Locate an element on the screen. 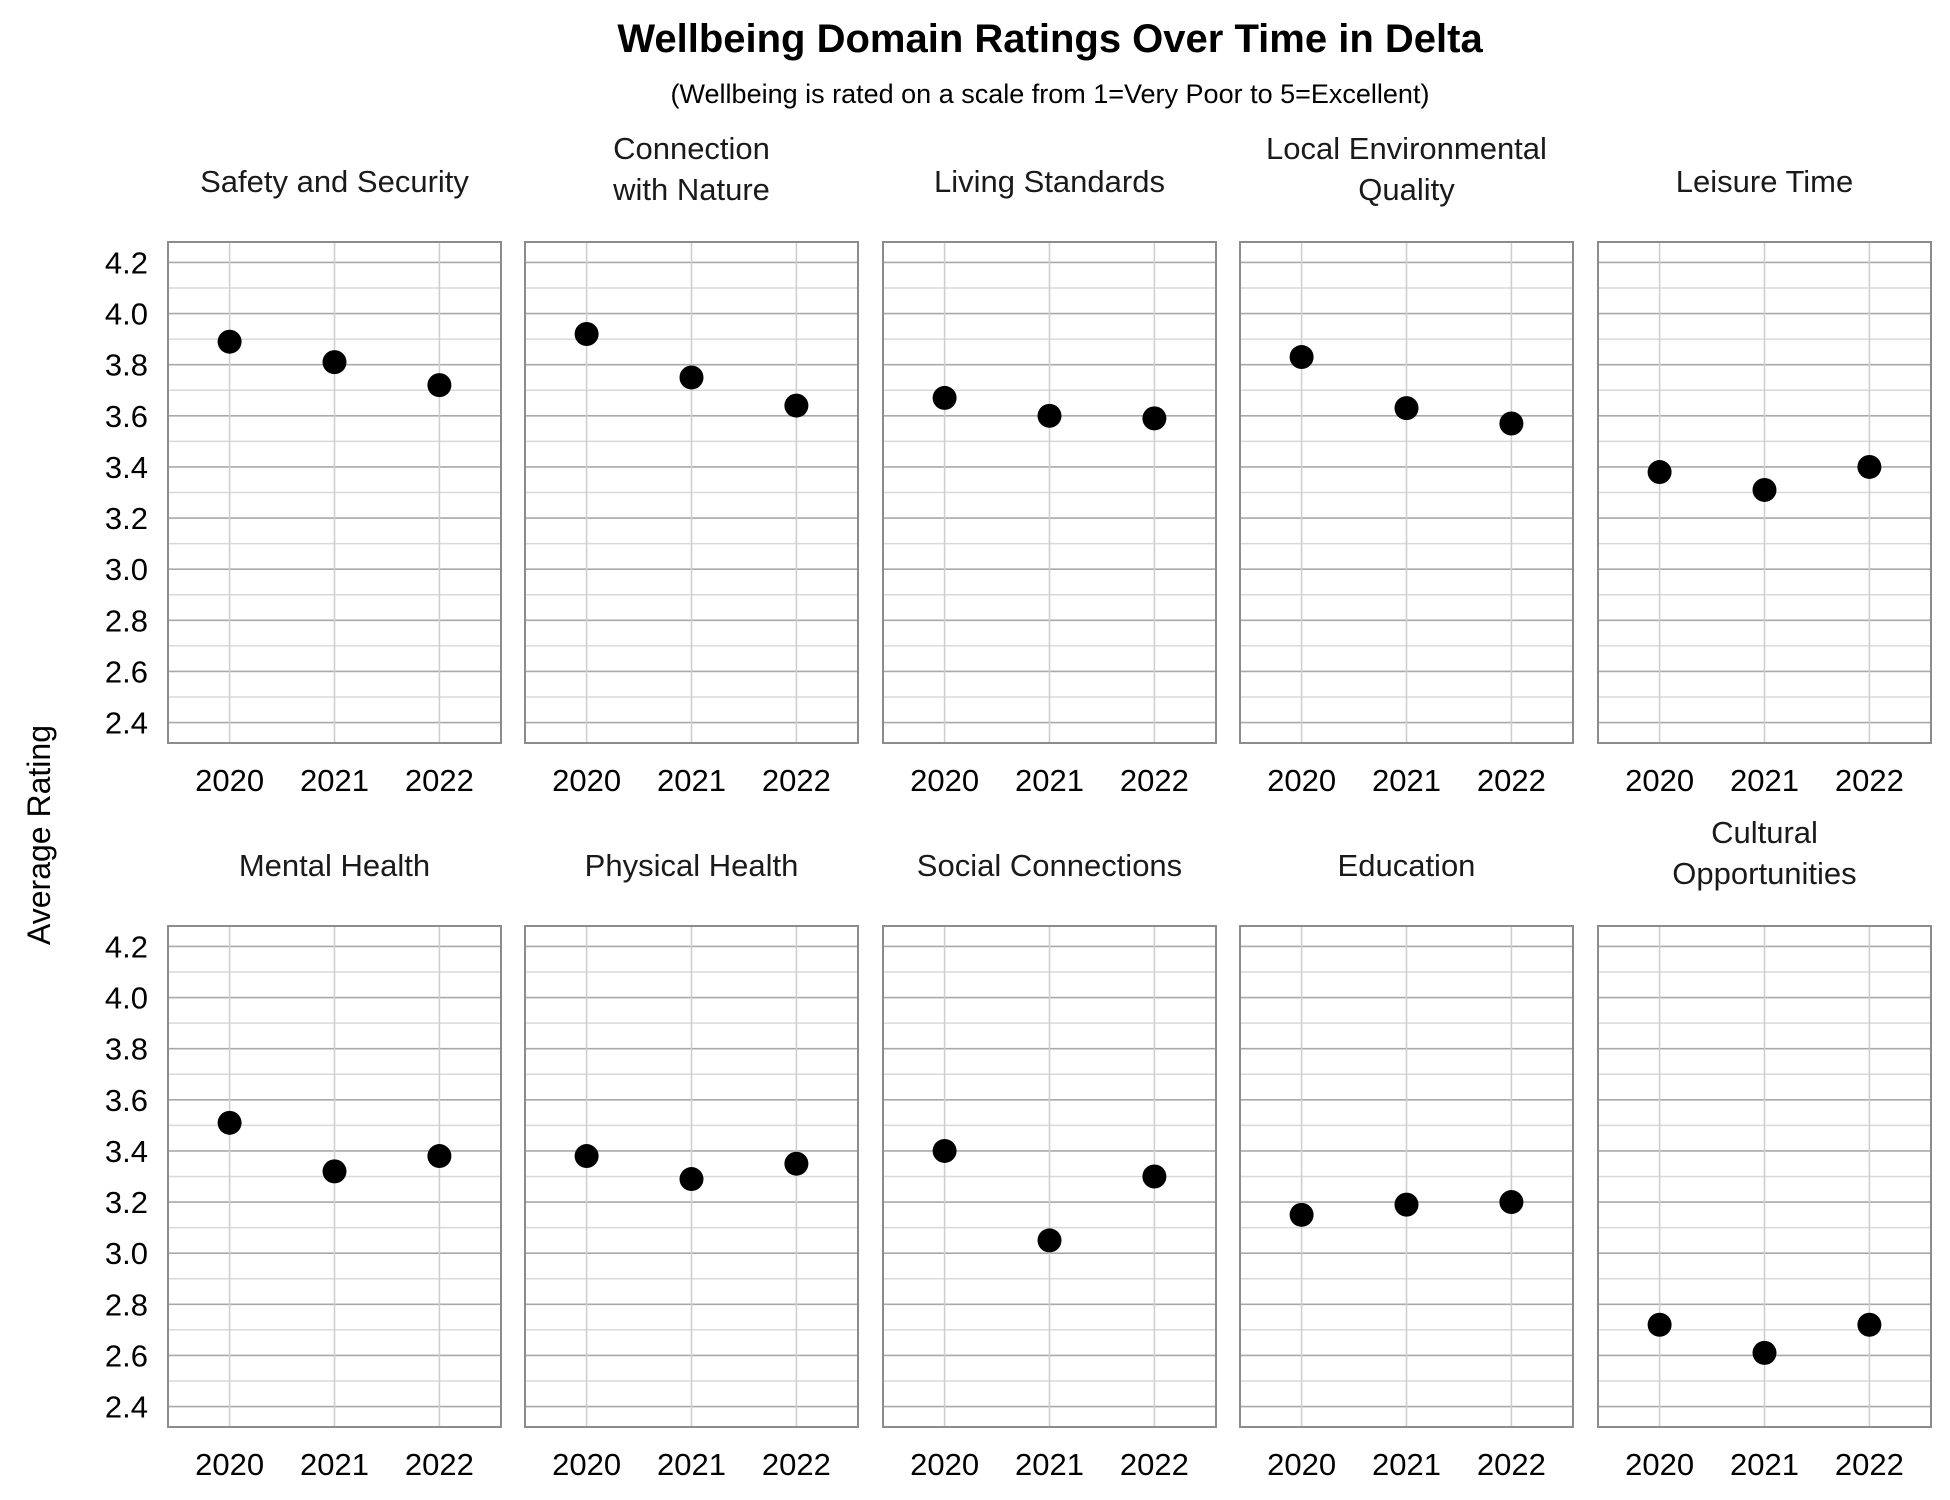 The height and width of the screenshot is (1500, 1950). data-point-mental-health-2020 is located at coordinates (229, 1122).